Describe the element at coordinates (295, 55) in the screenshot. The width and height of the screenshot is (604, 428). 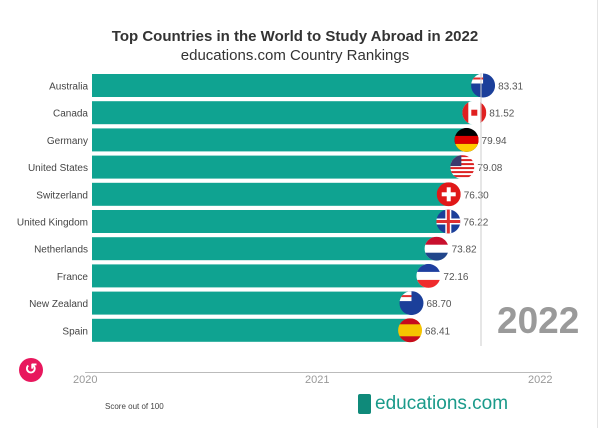
I see `chart-subtitle: educations.com Country Rankings` at that location.